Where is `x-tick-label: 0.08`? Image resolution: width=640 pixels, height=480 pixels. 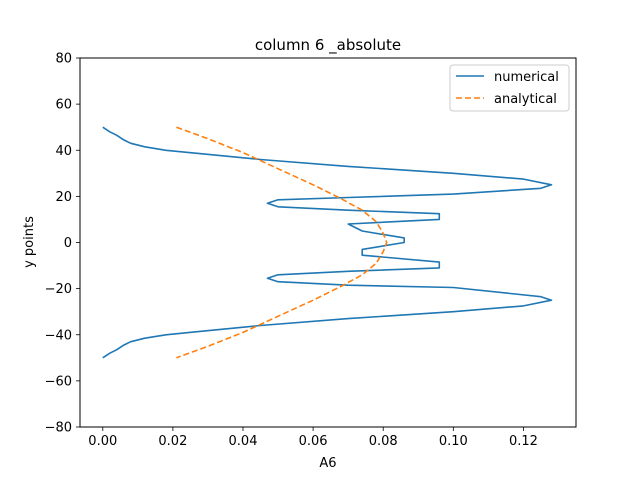
x-tick-label: 0.08 is located at coordinates (383, 441).